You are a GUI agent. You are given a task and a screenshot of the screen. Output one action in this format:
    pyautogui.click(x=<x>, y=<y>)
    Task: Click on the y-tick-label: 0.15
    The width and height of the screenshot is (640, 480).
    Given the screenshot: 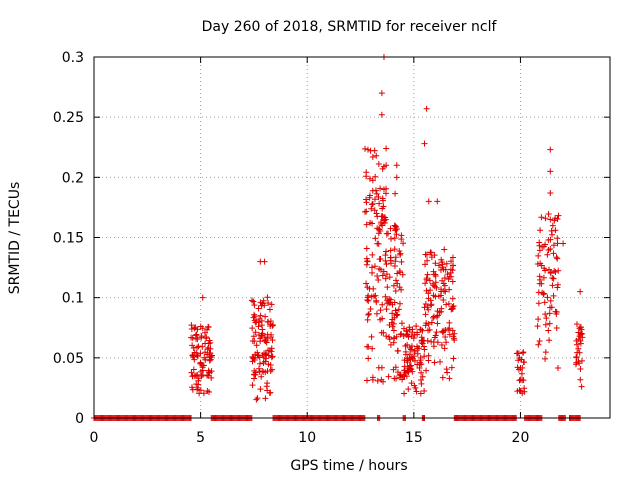 What is the action you would take?
    pyautogui.click(x=68, y=239)
    